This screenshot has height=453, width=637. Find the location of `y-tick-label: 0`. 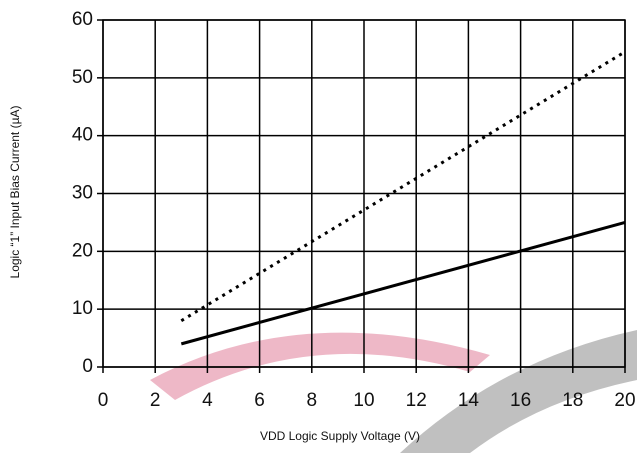

y-tick-label: 0 is located at coordinates (87, 366).